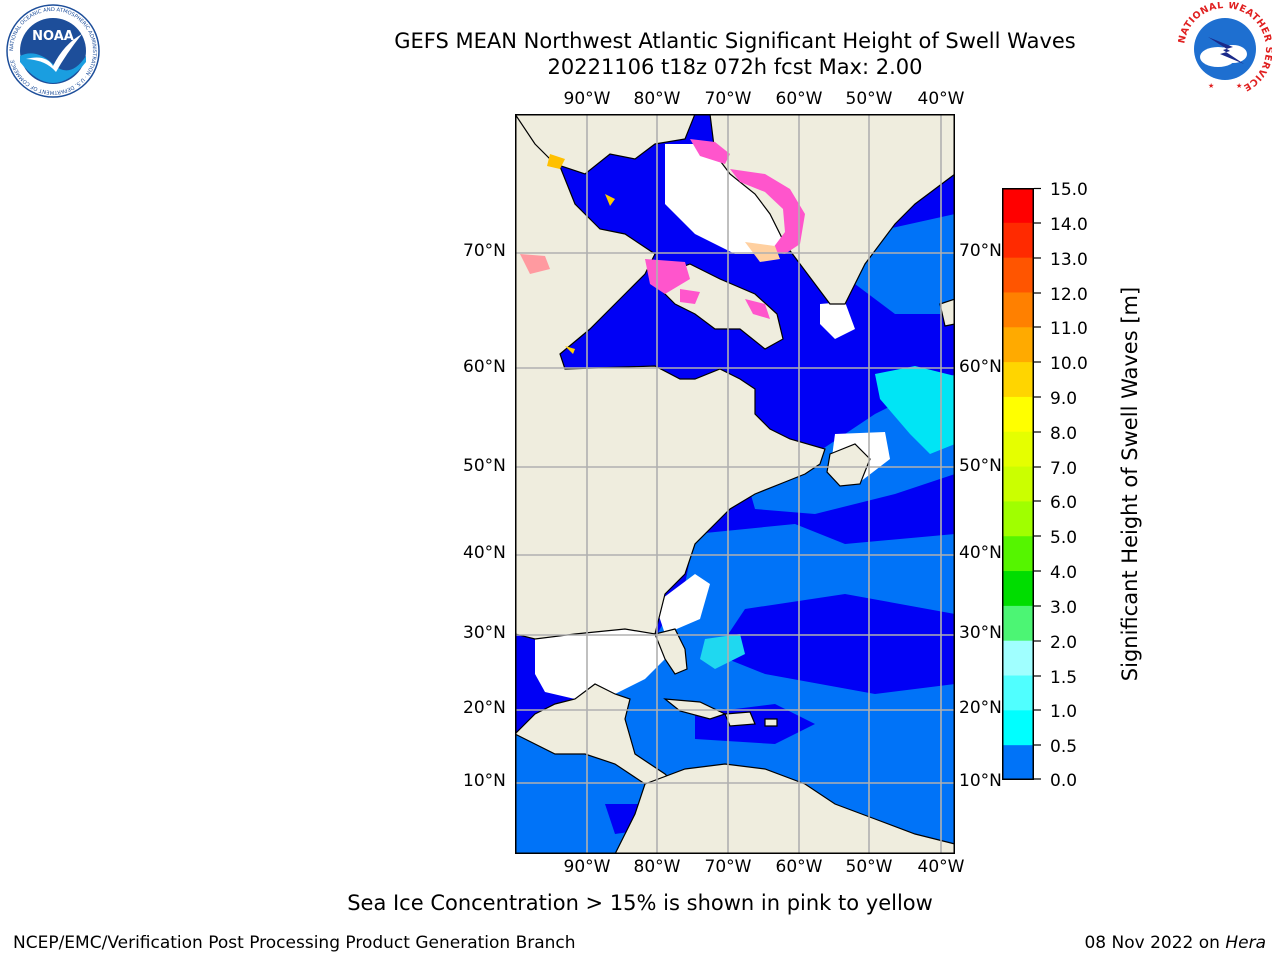 This screenshot has height=960, width=1280. What do you see at coordinates (980, 251) in the screenshot?
I see `lat-label-right: 70°N` at bounding box center [980, 251].